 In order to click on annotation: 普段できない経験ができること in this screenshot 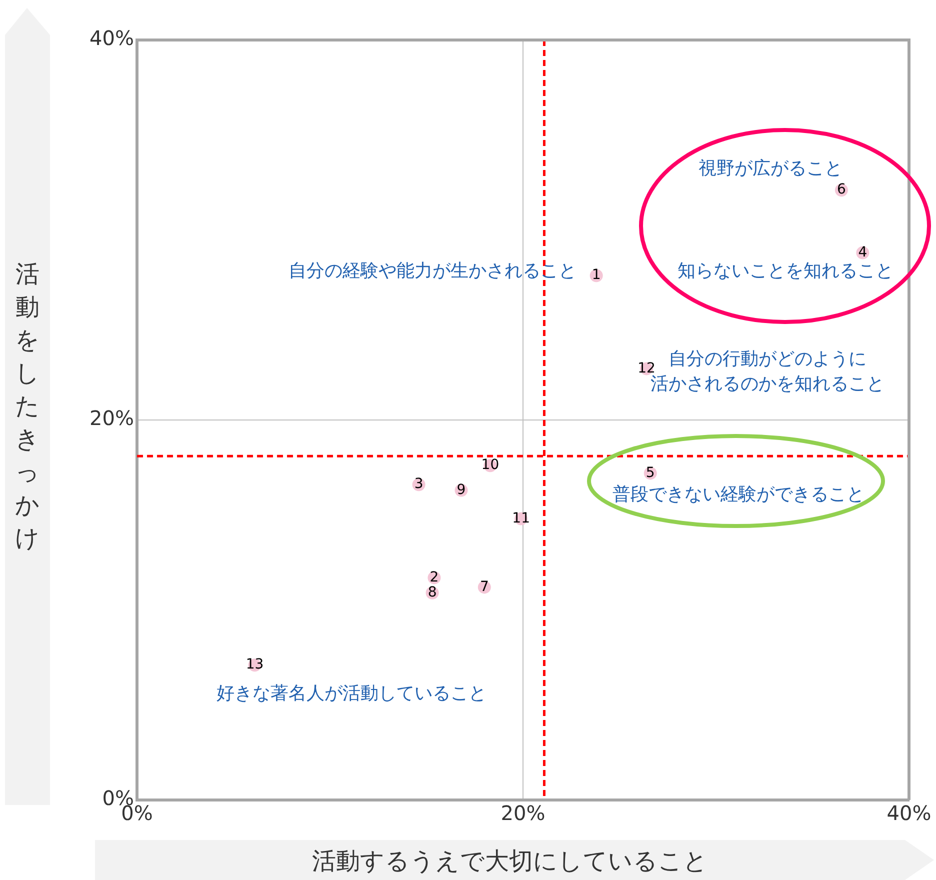, I will do `click(738, 494)`.